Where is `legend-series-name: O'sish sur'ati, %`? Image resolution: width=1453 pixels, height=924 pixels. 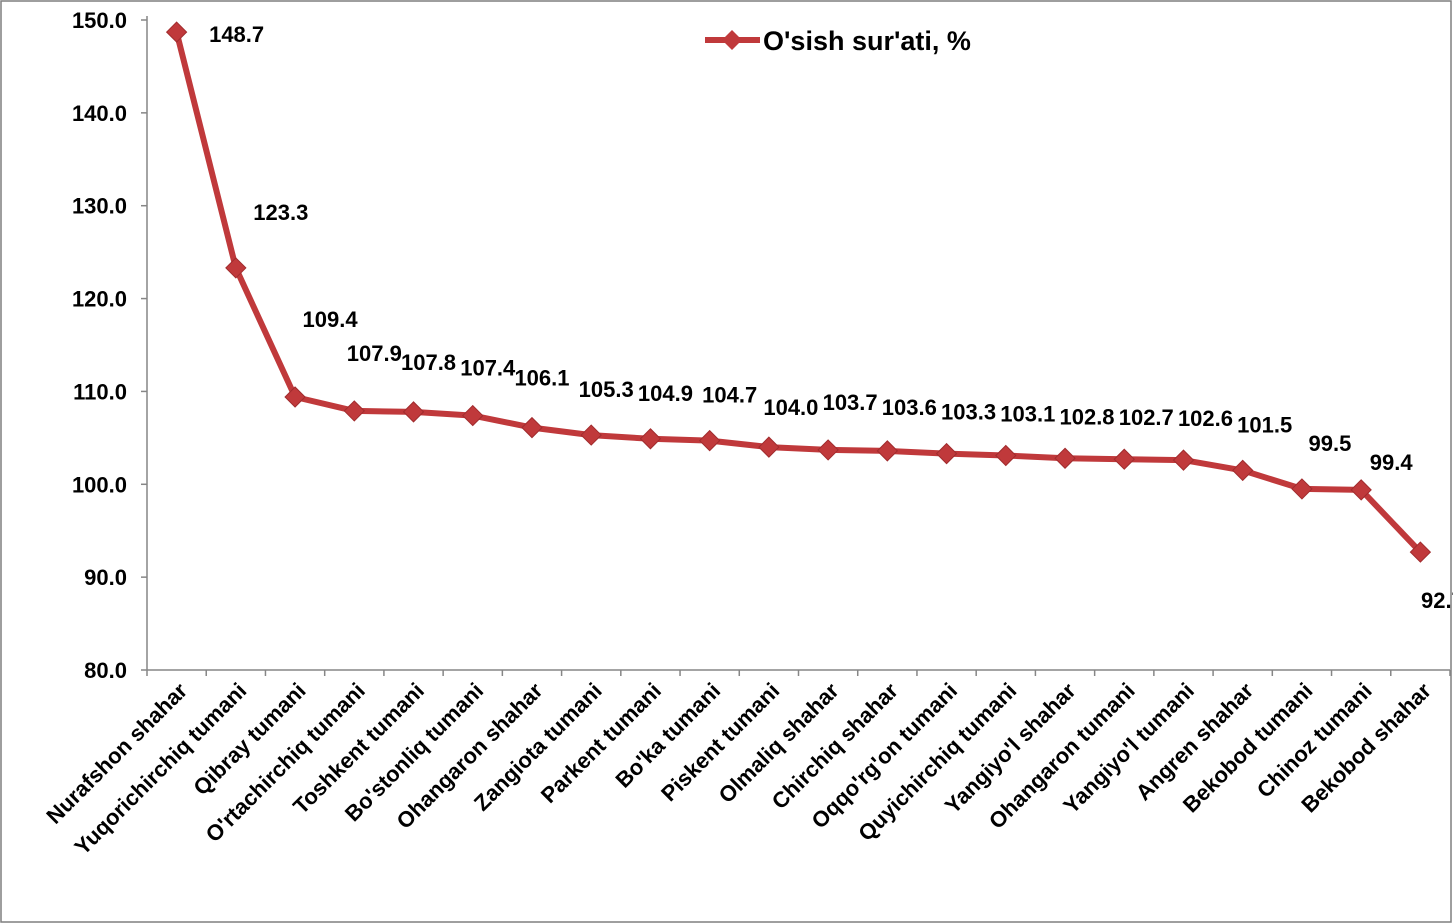 legend-series-name: O'sish sur'ati, % is located at coordinates (867, 41).